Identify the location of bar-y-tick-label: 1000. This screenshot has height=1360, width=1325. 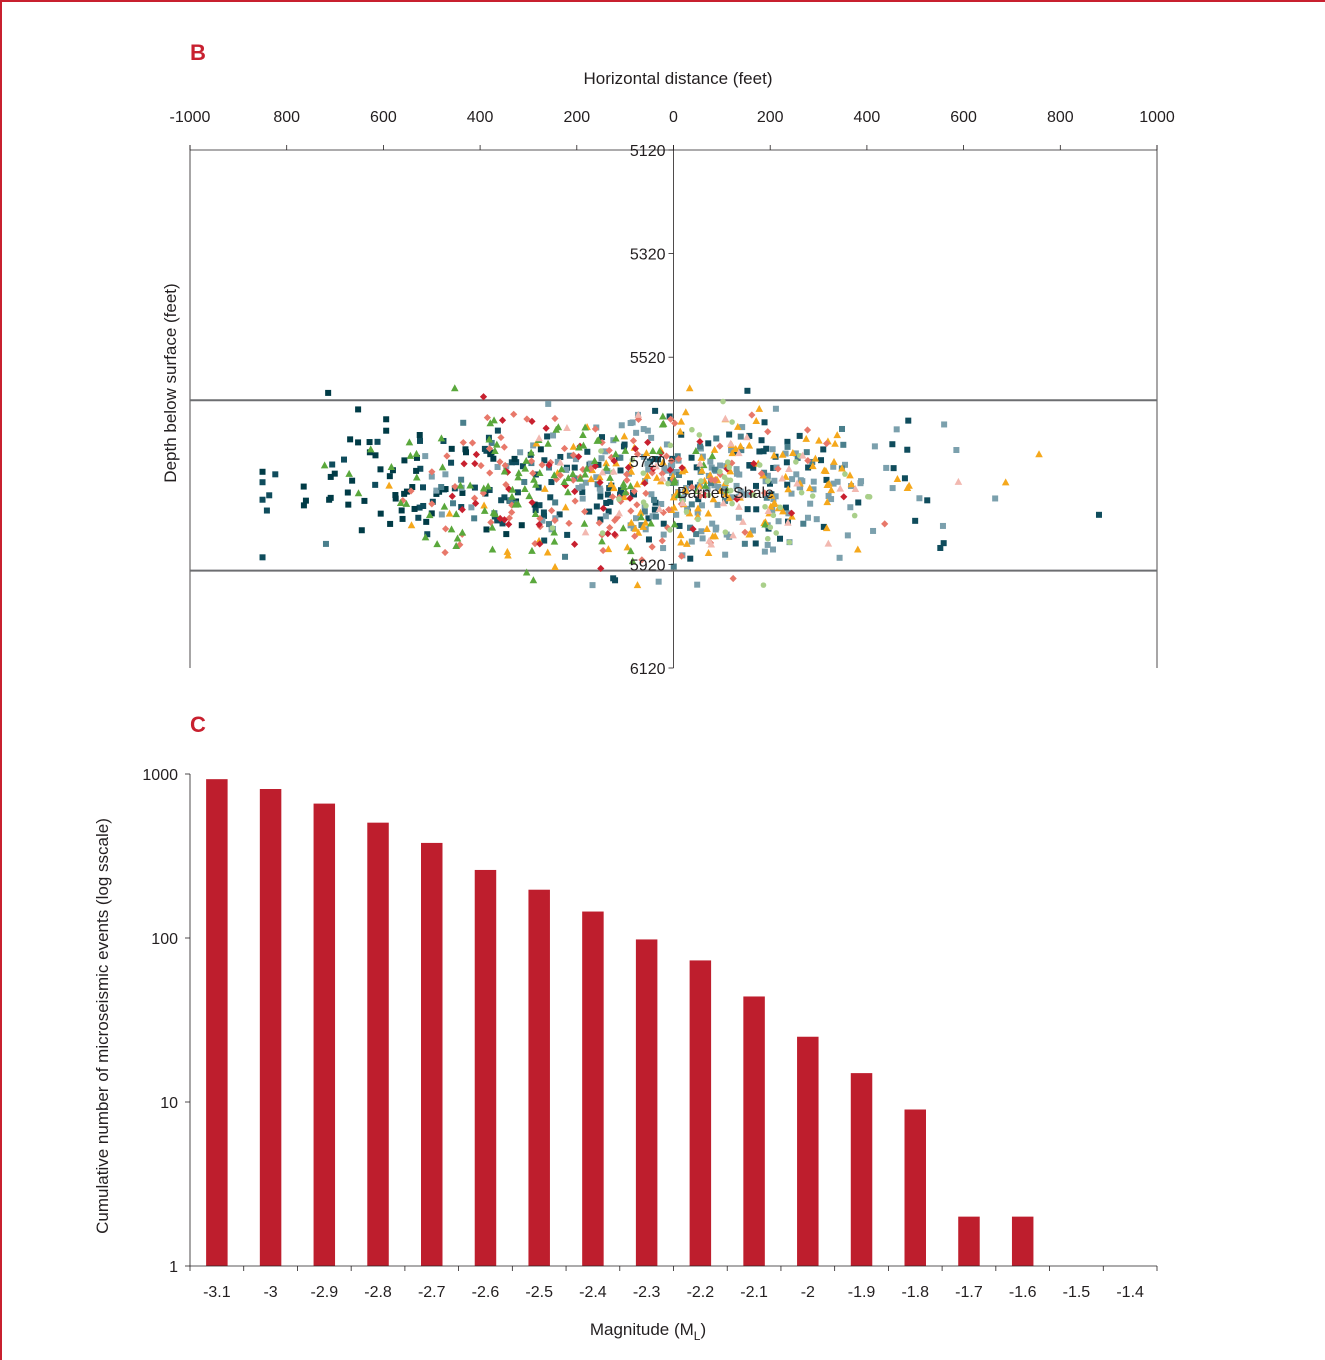
(160, 775).